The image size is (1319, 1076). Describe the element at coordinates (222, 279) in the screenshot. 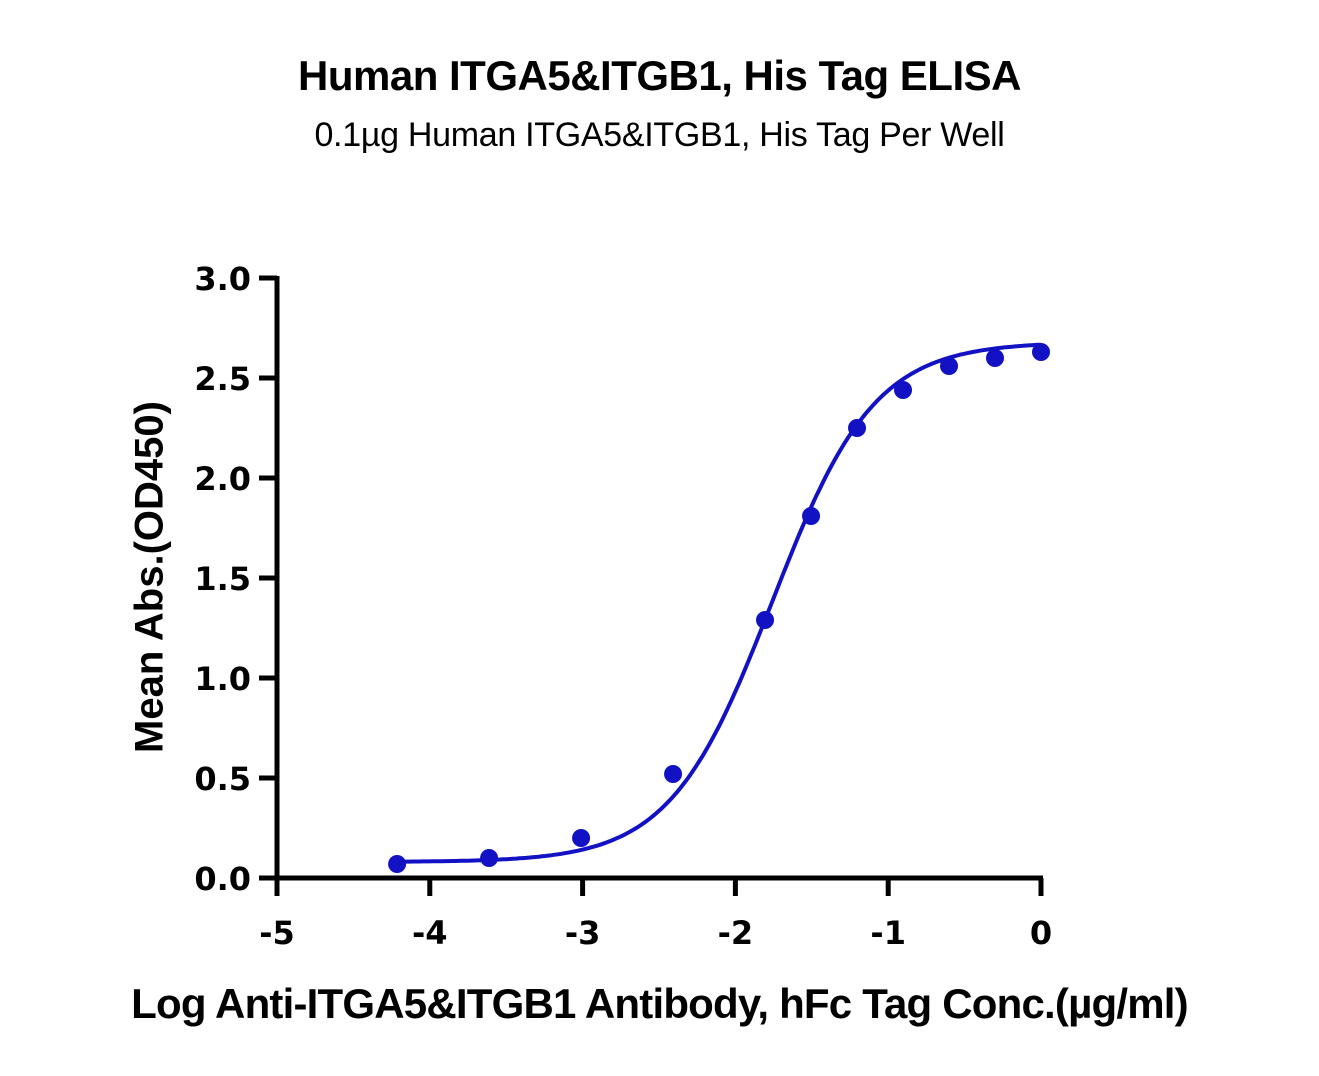

I see `y-tick-label: 3.0` at that location.